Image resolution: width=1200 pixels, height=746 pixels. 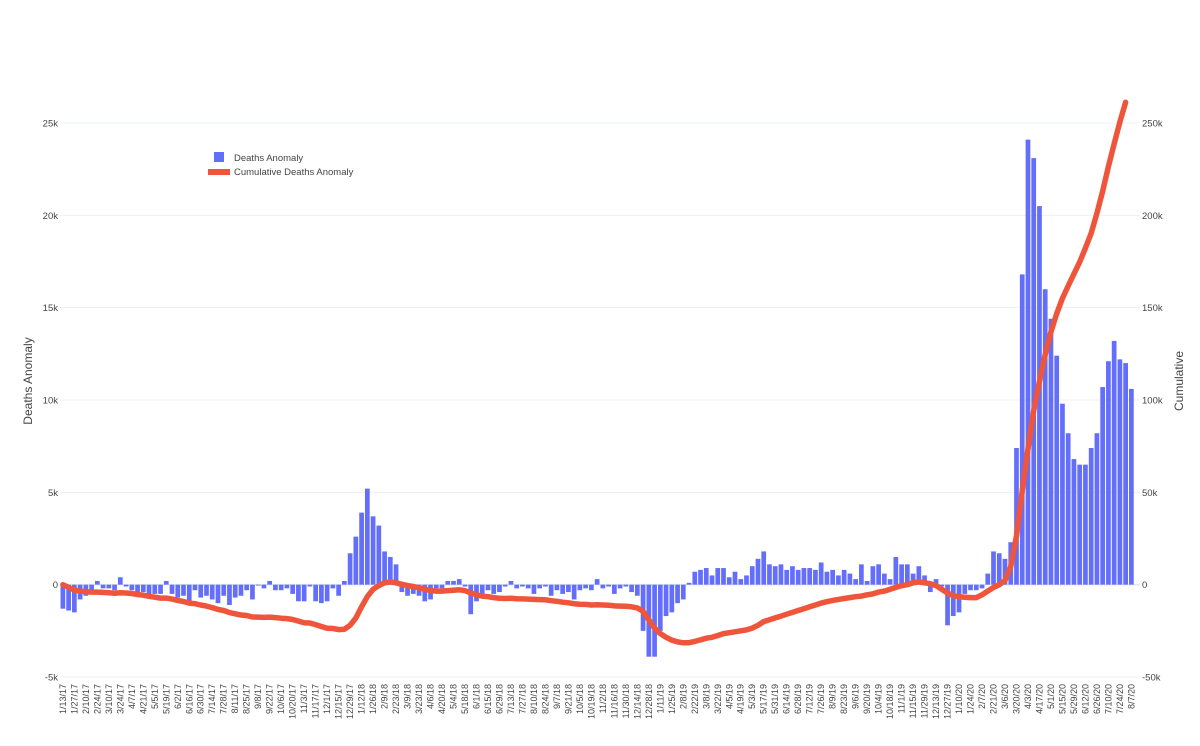 What do you see at coordinates (327, 699) in the screenshot?
I see `x-tick-label: 12/1/17` at bounding box center [327, 699].